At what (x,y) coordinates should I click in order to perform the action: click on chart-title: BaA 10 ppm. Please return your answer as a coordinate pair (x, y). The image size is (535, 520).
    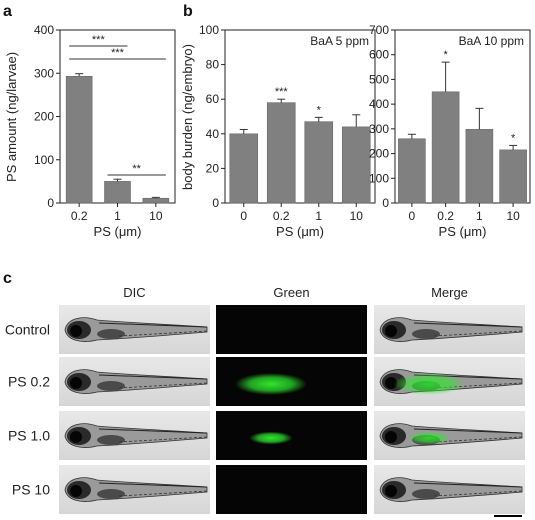
    Looking at the image, I should click on (491, 41).